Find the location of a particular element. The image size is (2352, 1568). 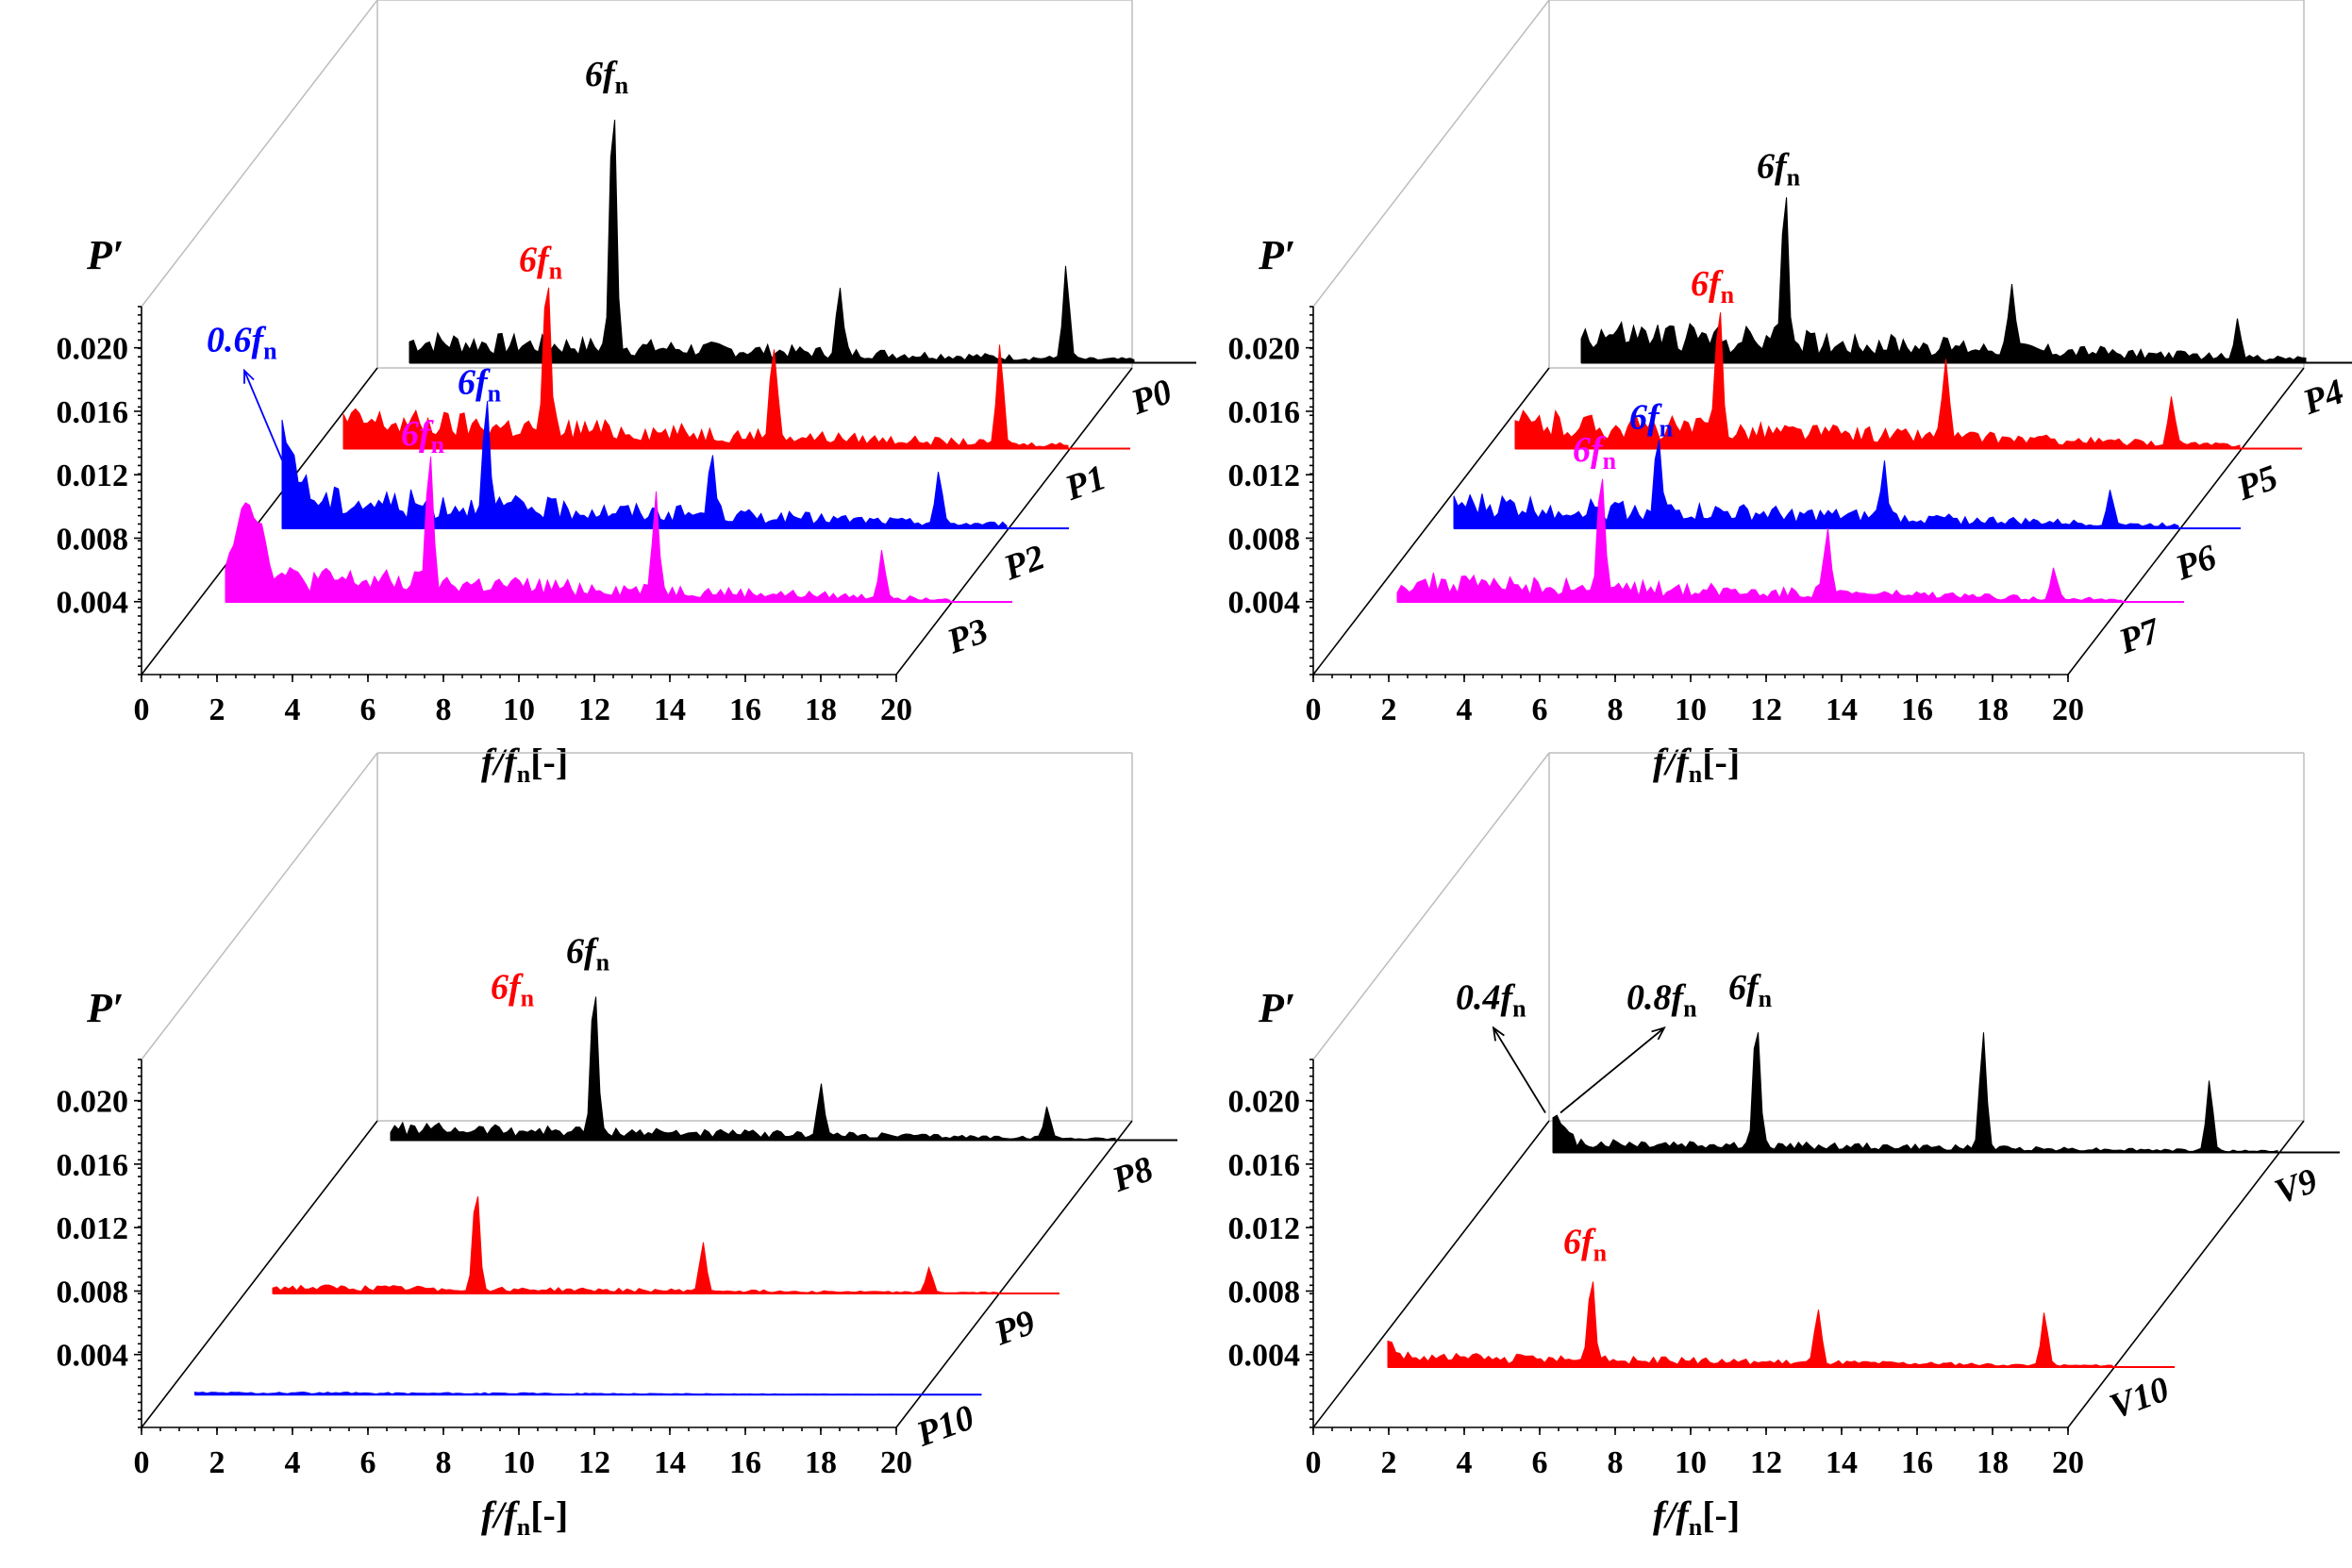

series-label-P3: P3 is located at coordinates (967, 636).